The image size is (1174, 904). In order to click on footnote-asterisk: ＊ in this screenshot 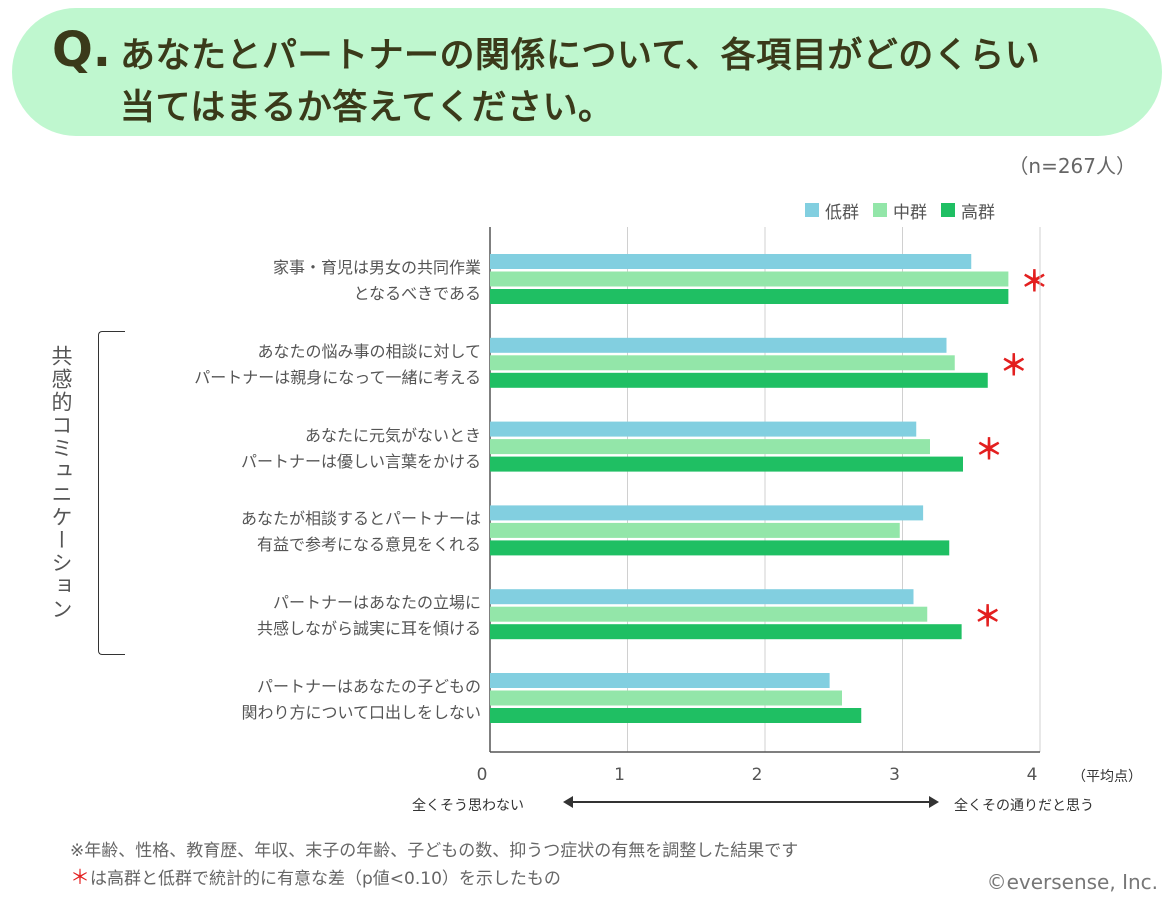, I will do `click(80, 877)`.